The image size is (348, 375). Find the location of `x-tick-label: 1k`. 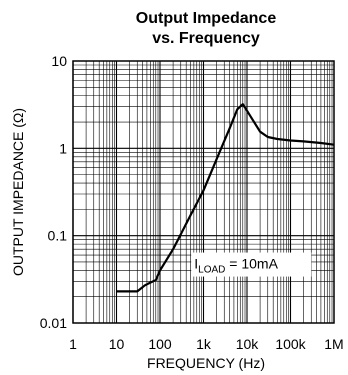

x-tick-label: 1k is located at coordinates (204, 344).